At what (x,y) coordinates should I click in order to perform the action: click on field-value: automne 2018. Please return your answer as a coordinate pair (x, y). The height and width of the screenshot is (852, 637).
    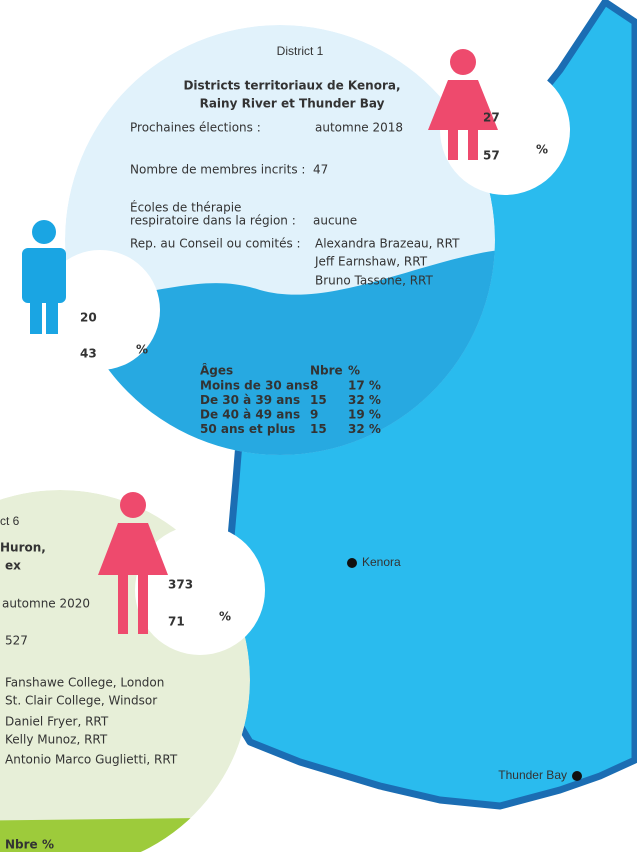
    Looking at the image, I should click on (359, 128).